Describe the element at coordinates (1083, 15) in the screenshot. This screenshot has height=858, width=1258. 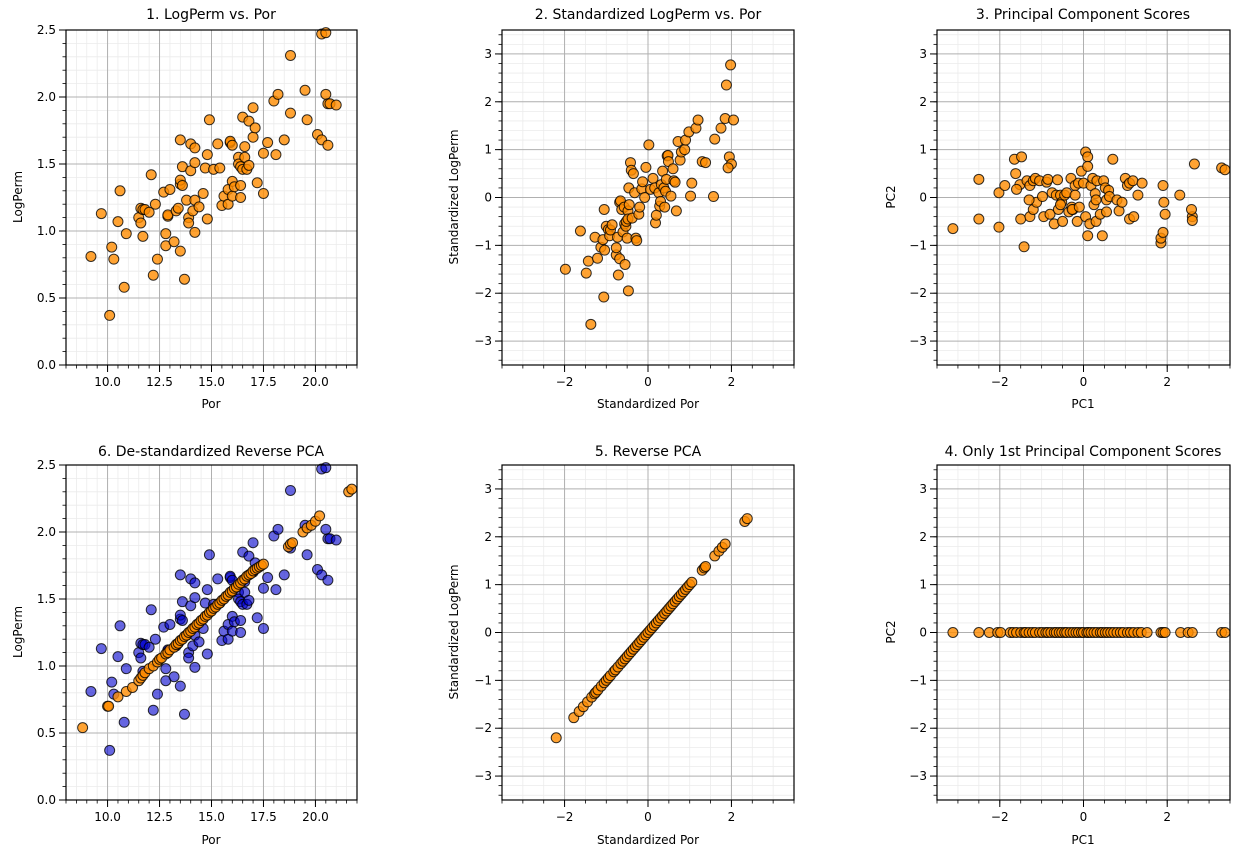
I see `panel-title: 3. Principal Component Scores` at that location.